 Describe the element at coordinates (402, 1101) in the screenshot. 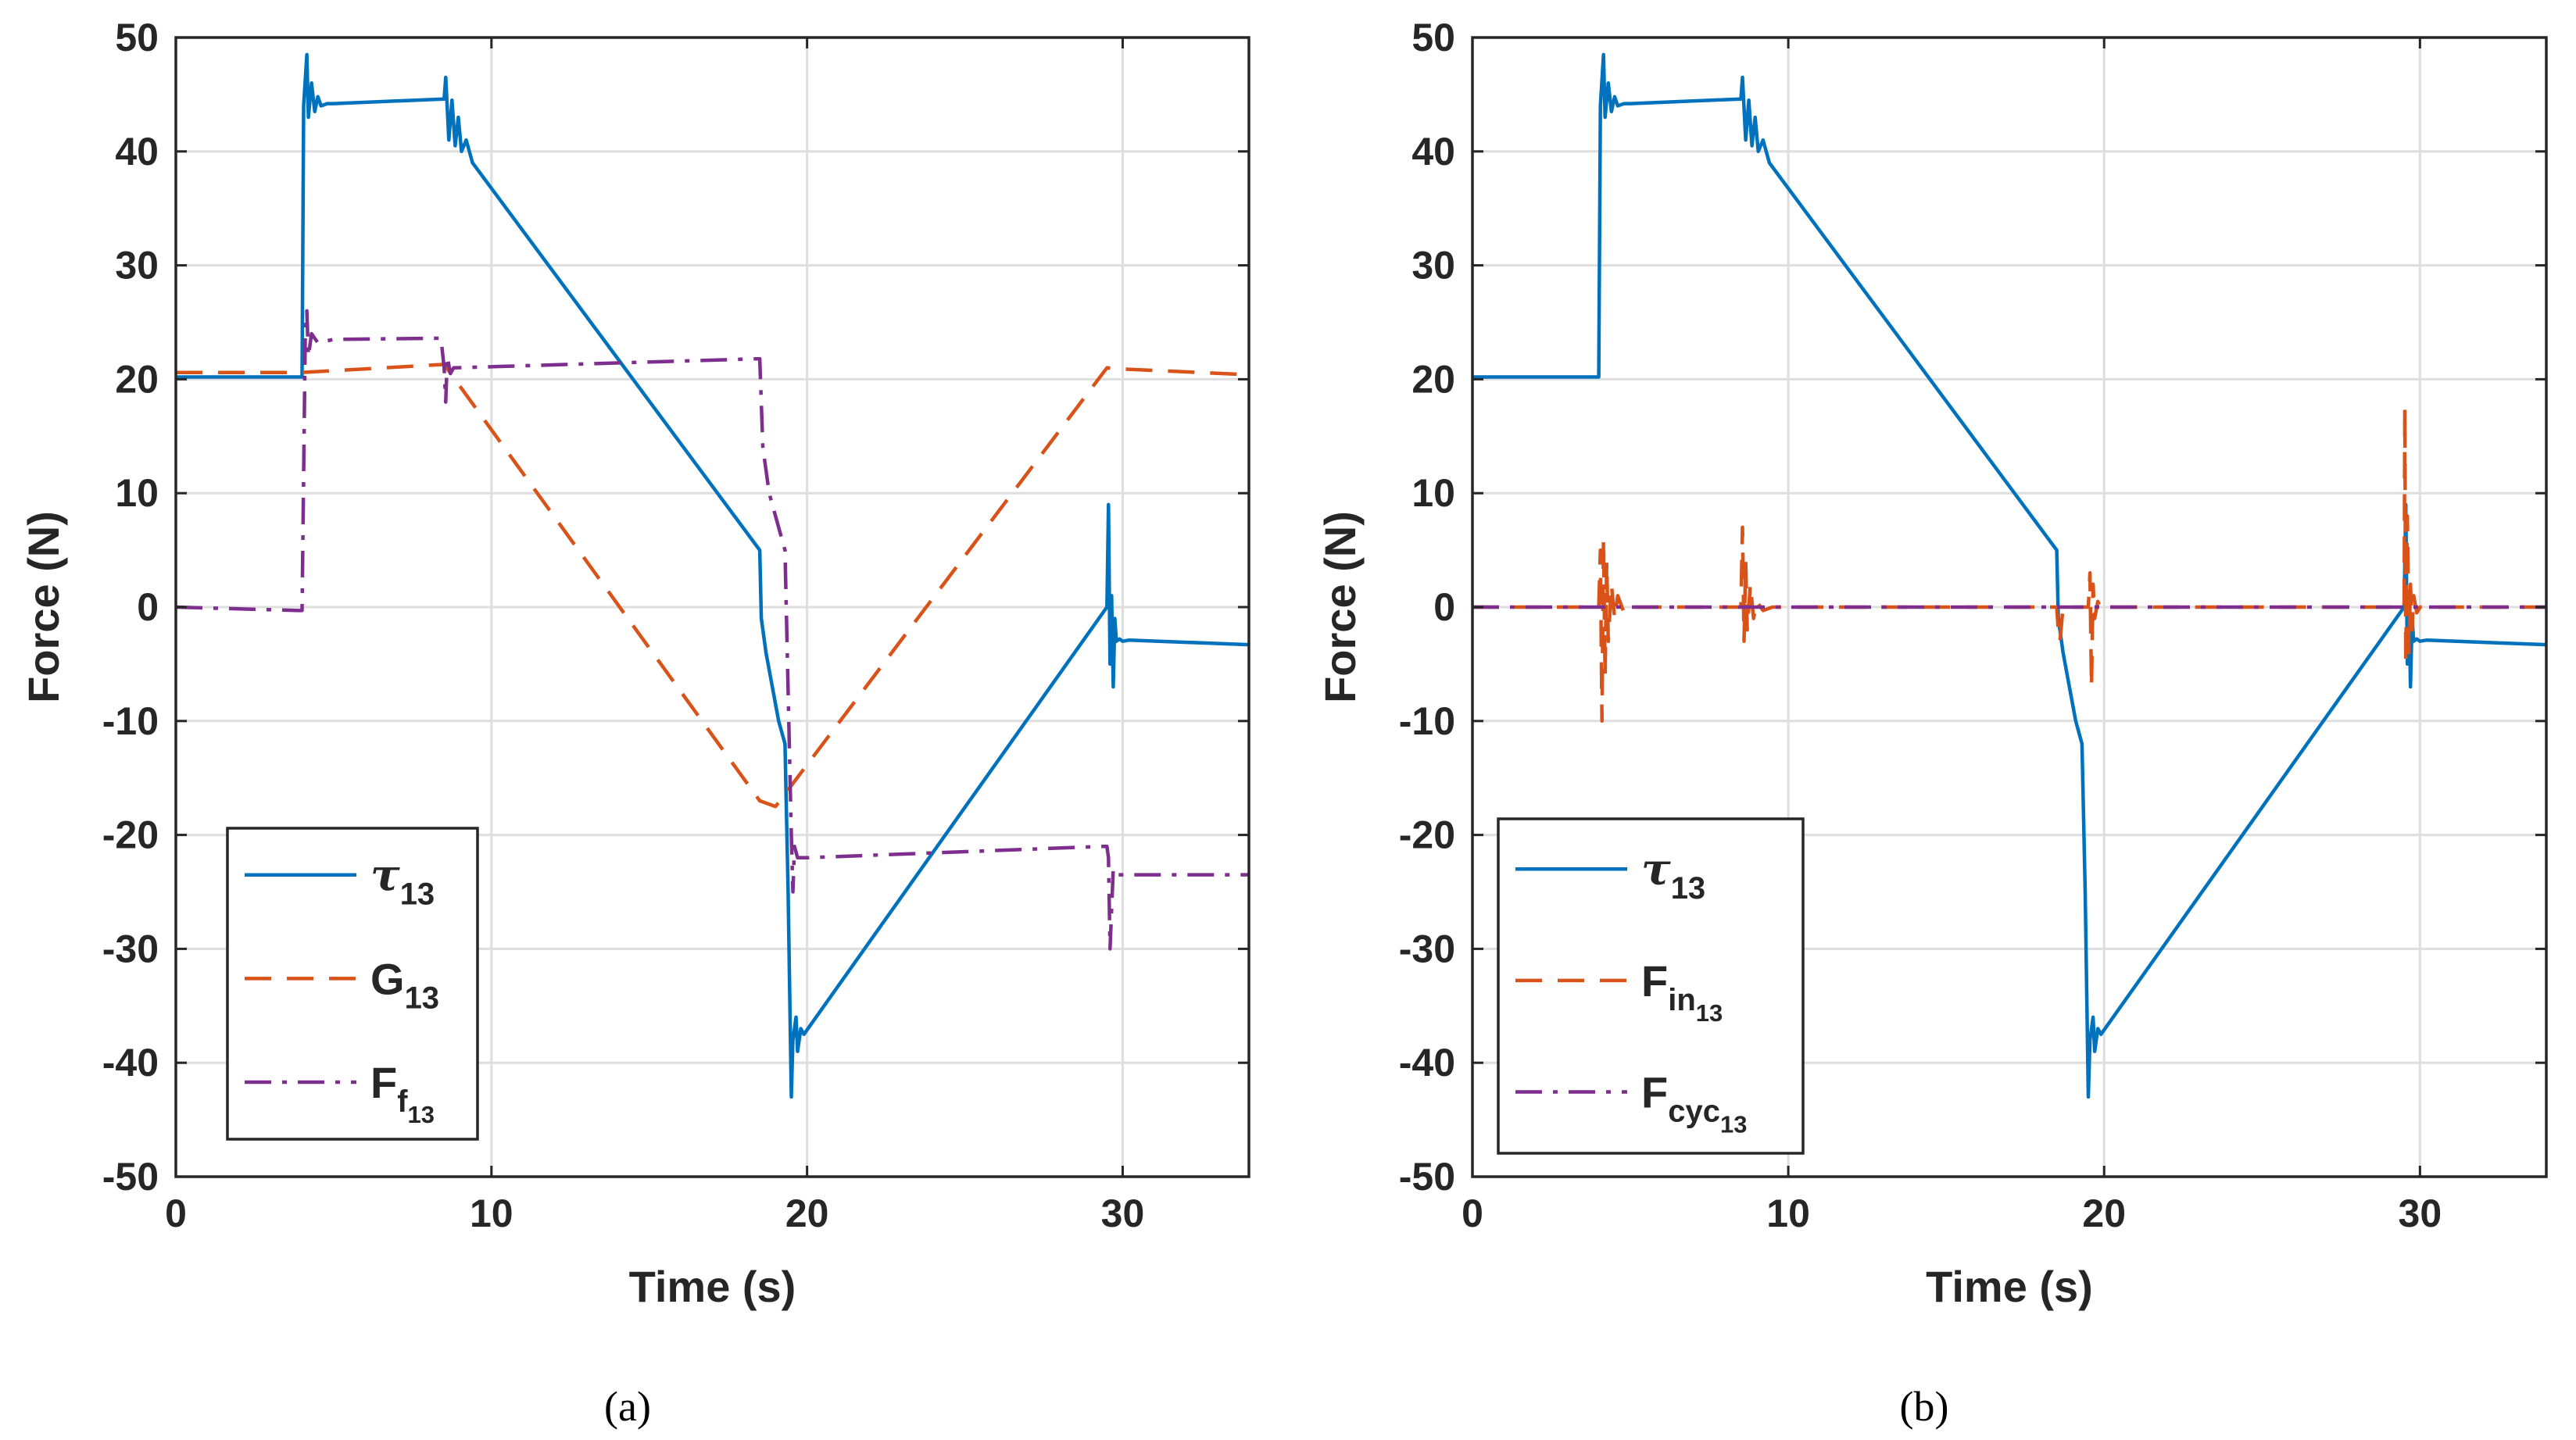

I see `legend-label-subscript: f` at that location.